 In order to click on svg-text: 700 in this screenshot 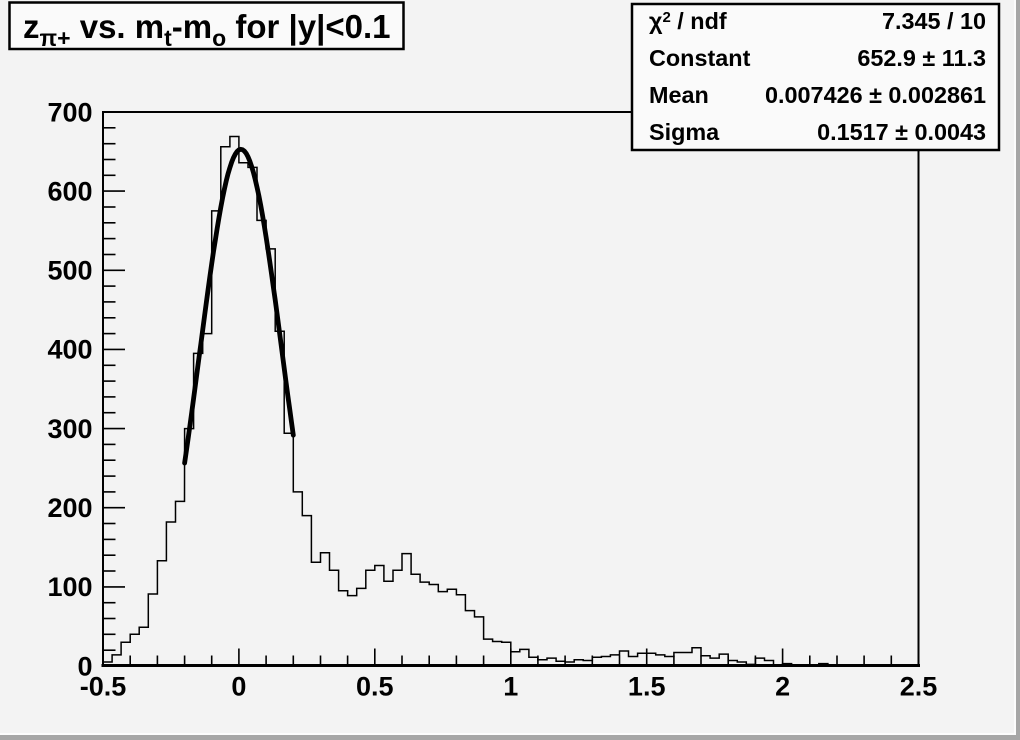, I will do `click(69, 112)`.